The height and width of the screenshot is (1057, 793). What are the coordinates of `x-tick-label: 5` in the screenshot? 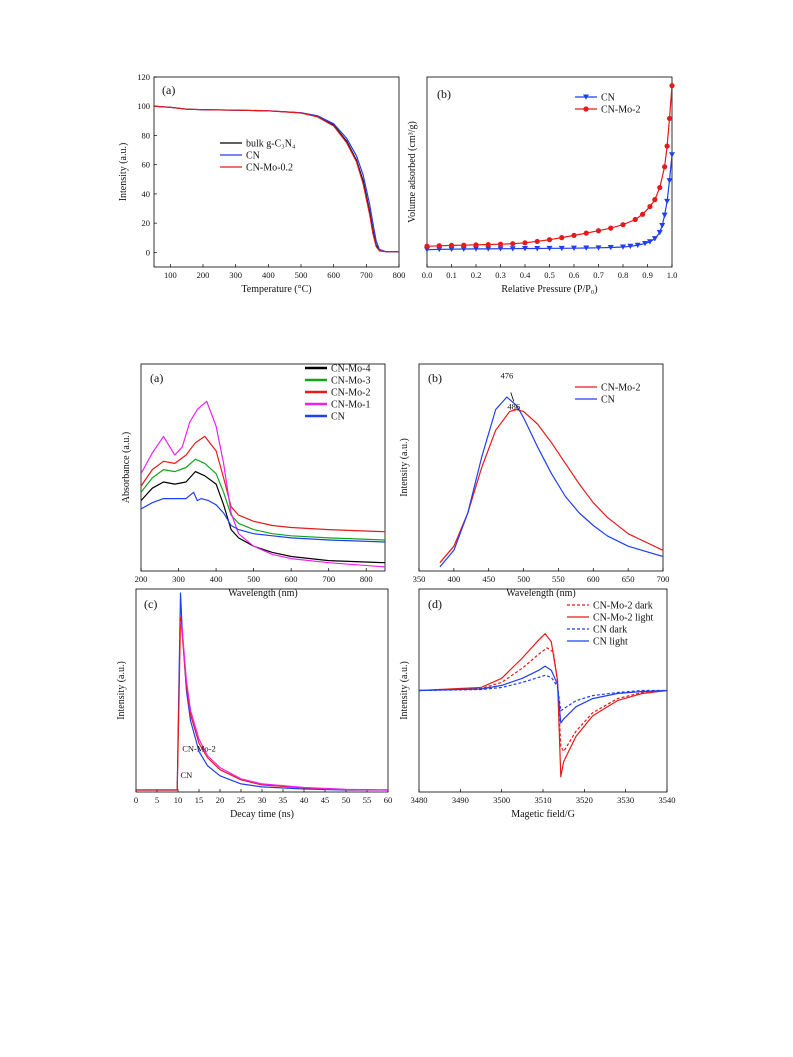 It's located at (157, 800).